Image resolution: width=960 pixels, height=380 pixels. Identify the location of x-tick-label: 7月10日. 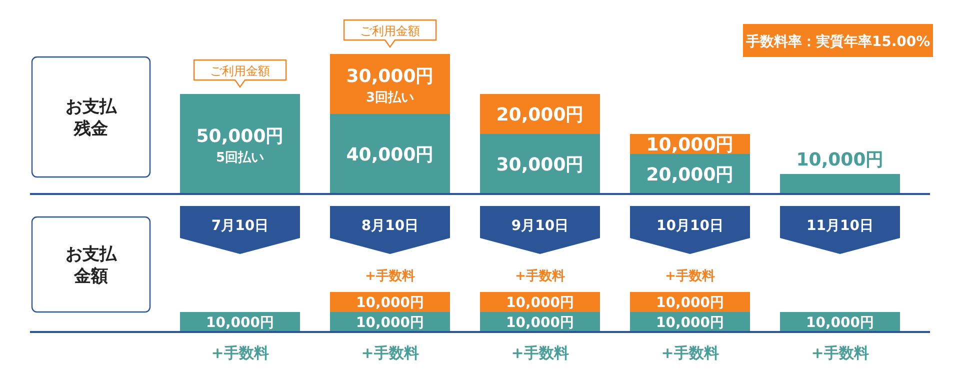
(240, 226).